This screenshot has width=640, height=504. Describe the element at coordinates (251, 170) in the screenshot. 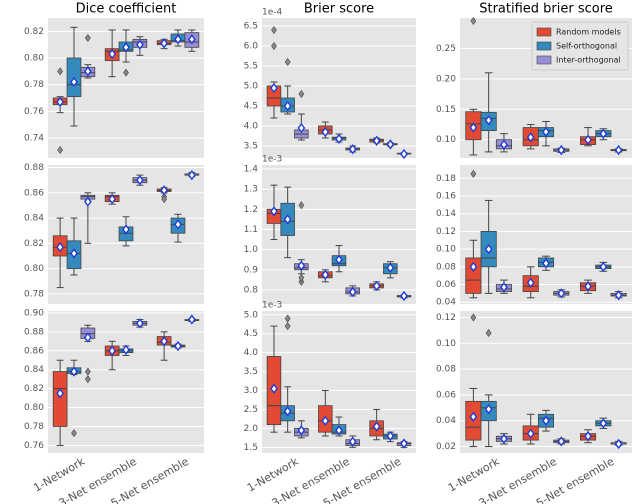

I see `y-tick-label: 1.4` at that location.